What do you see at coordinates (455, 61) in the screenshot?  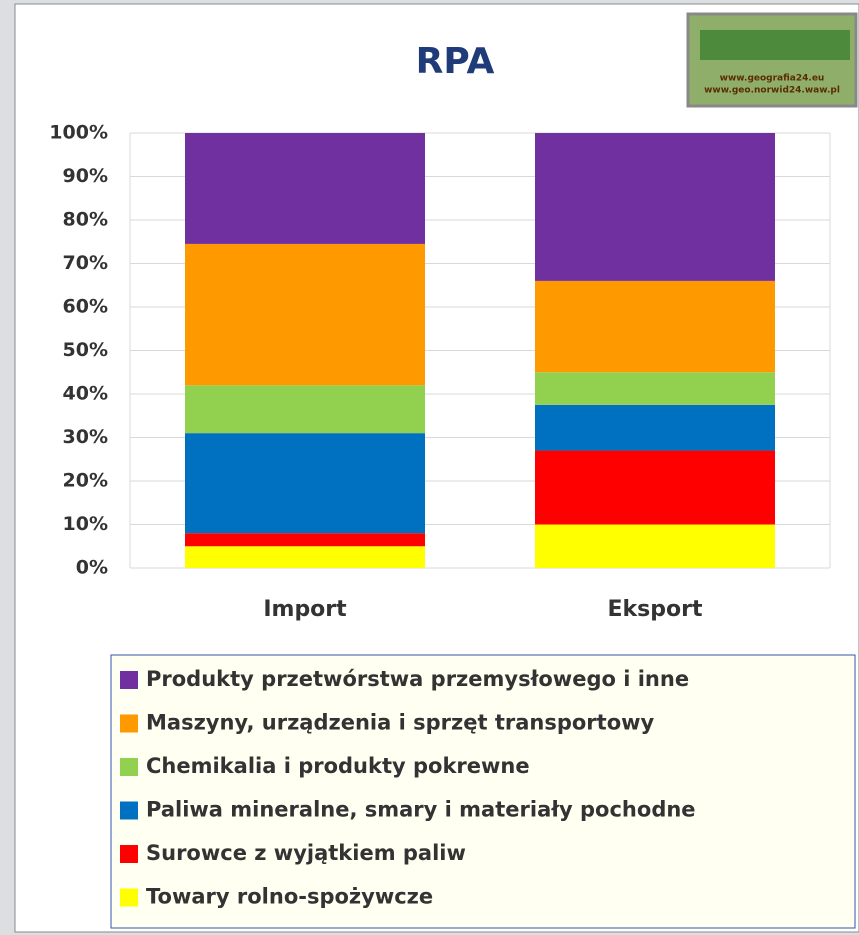 I see `chart-title: RPA` at bounding box center [455, 61].